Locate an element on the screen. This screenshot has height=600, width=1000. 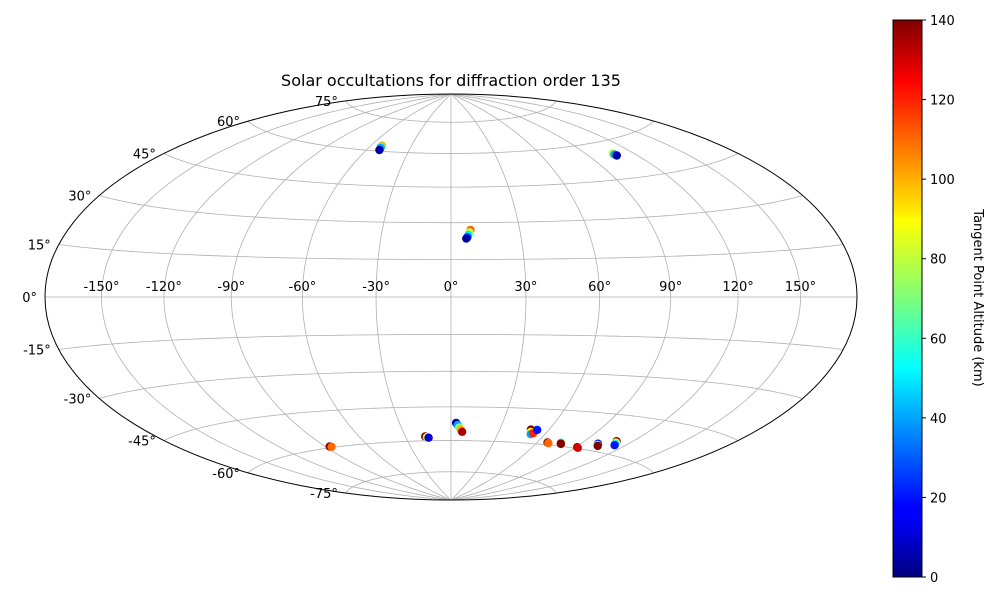
latitude-tick-label: -60° is located at coordinates (226, 474).